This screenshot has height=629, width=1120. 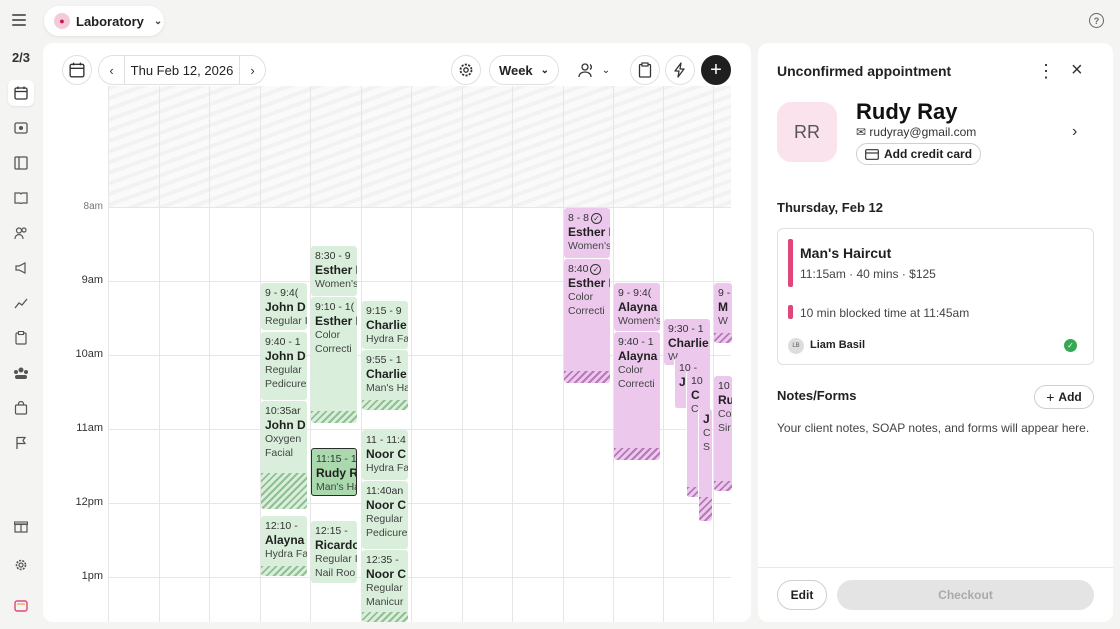 What do you see at coordinates (923, 132) in the screenshot?
I see `client-email-text: rudyray@gmail.com` at bounding box center [923, 132].